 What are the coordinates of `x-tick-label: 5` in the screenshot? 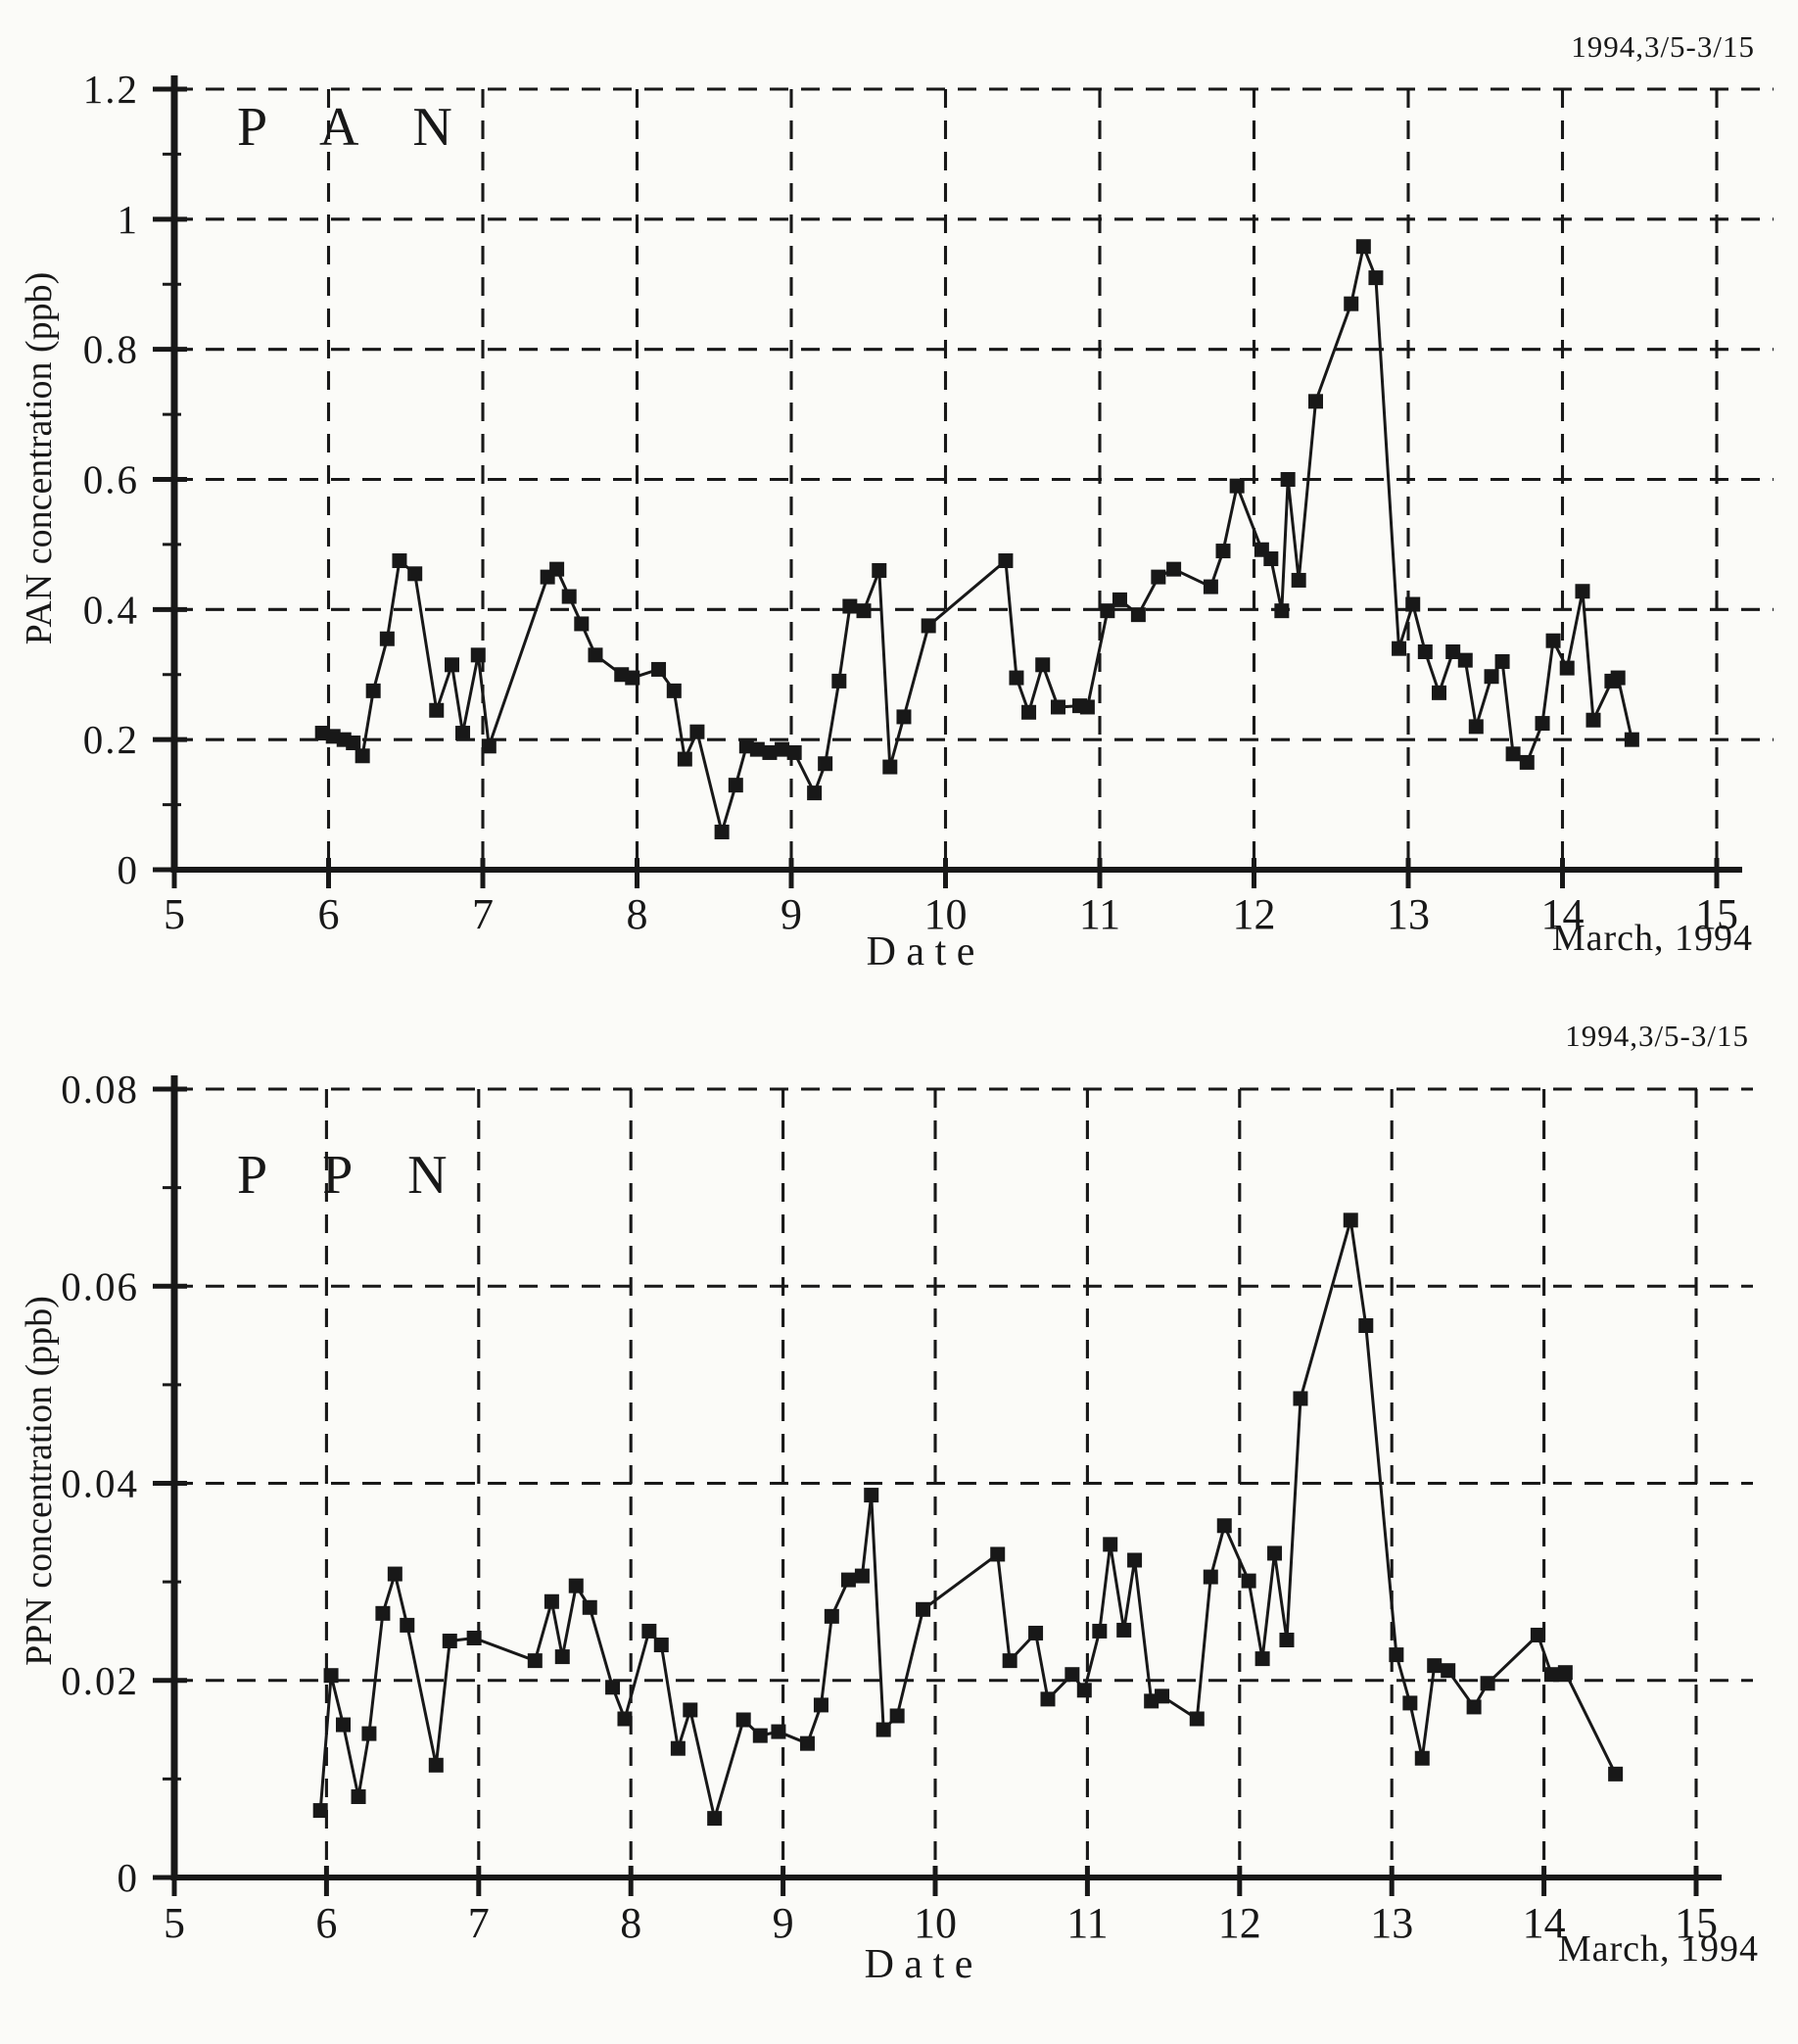 It's located at (174, 914).